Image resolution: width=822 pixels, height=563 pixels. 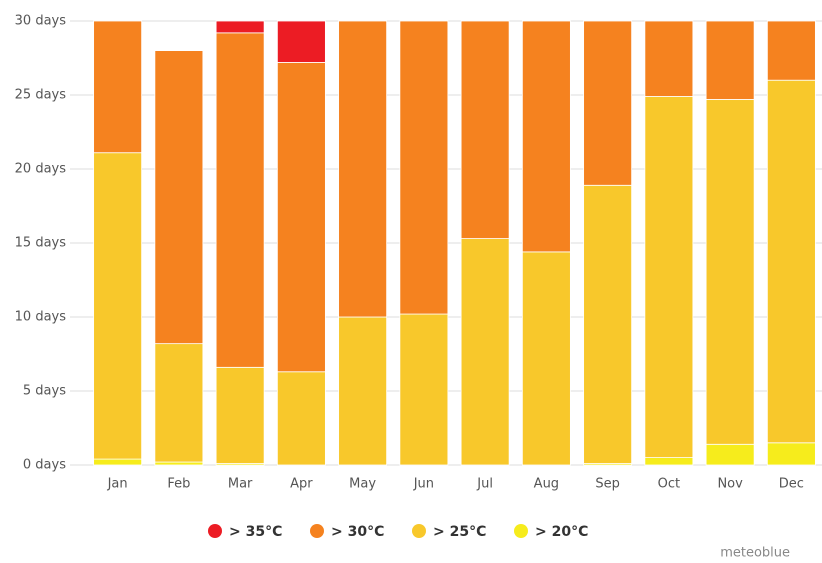 I want to click on x-tick-label: Mar, so click(x=240, y=484).